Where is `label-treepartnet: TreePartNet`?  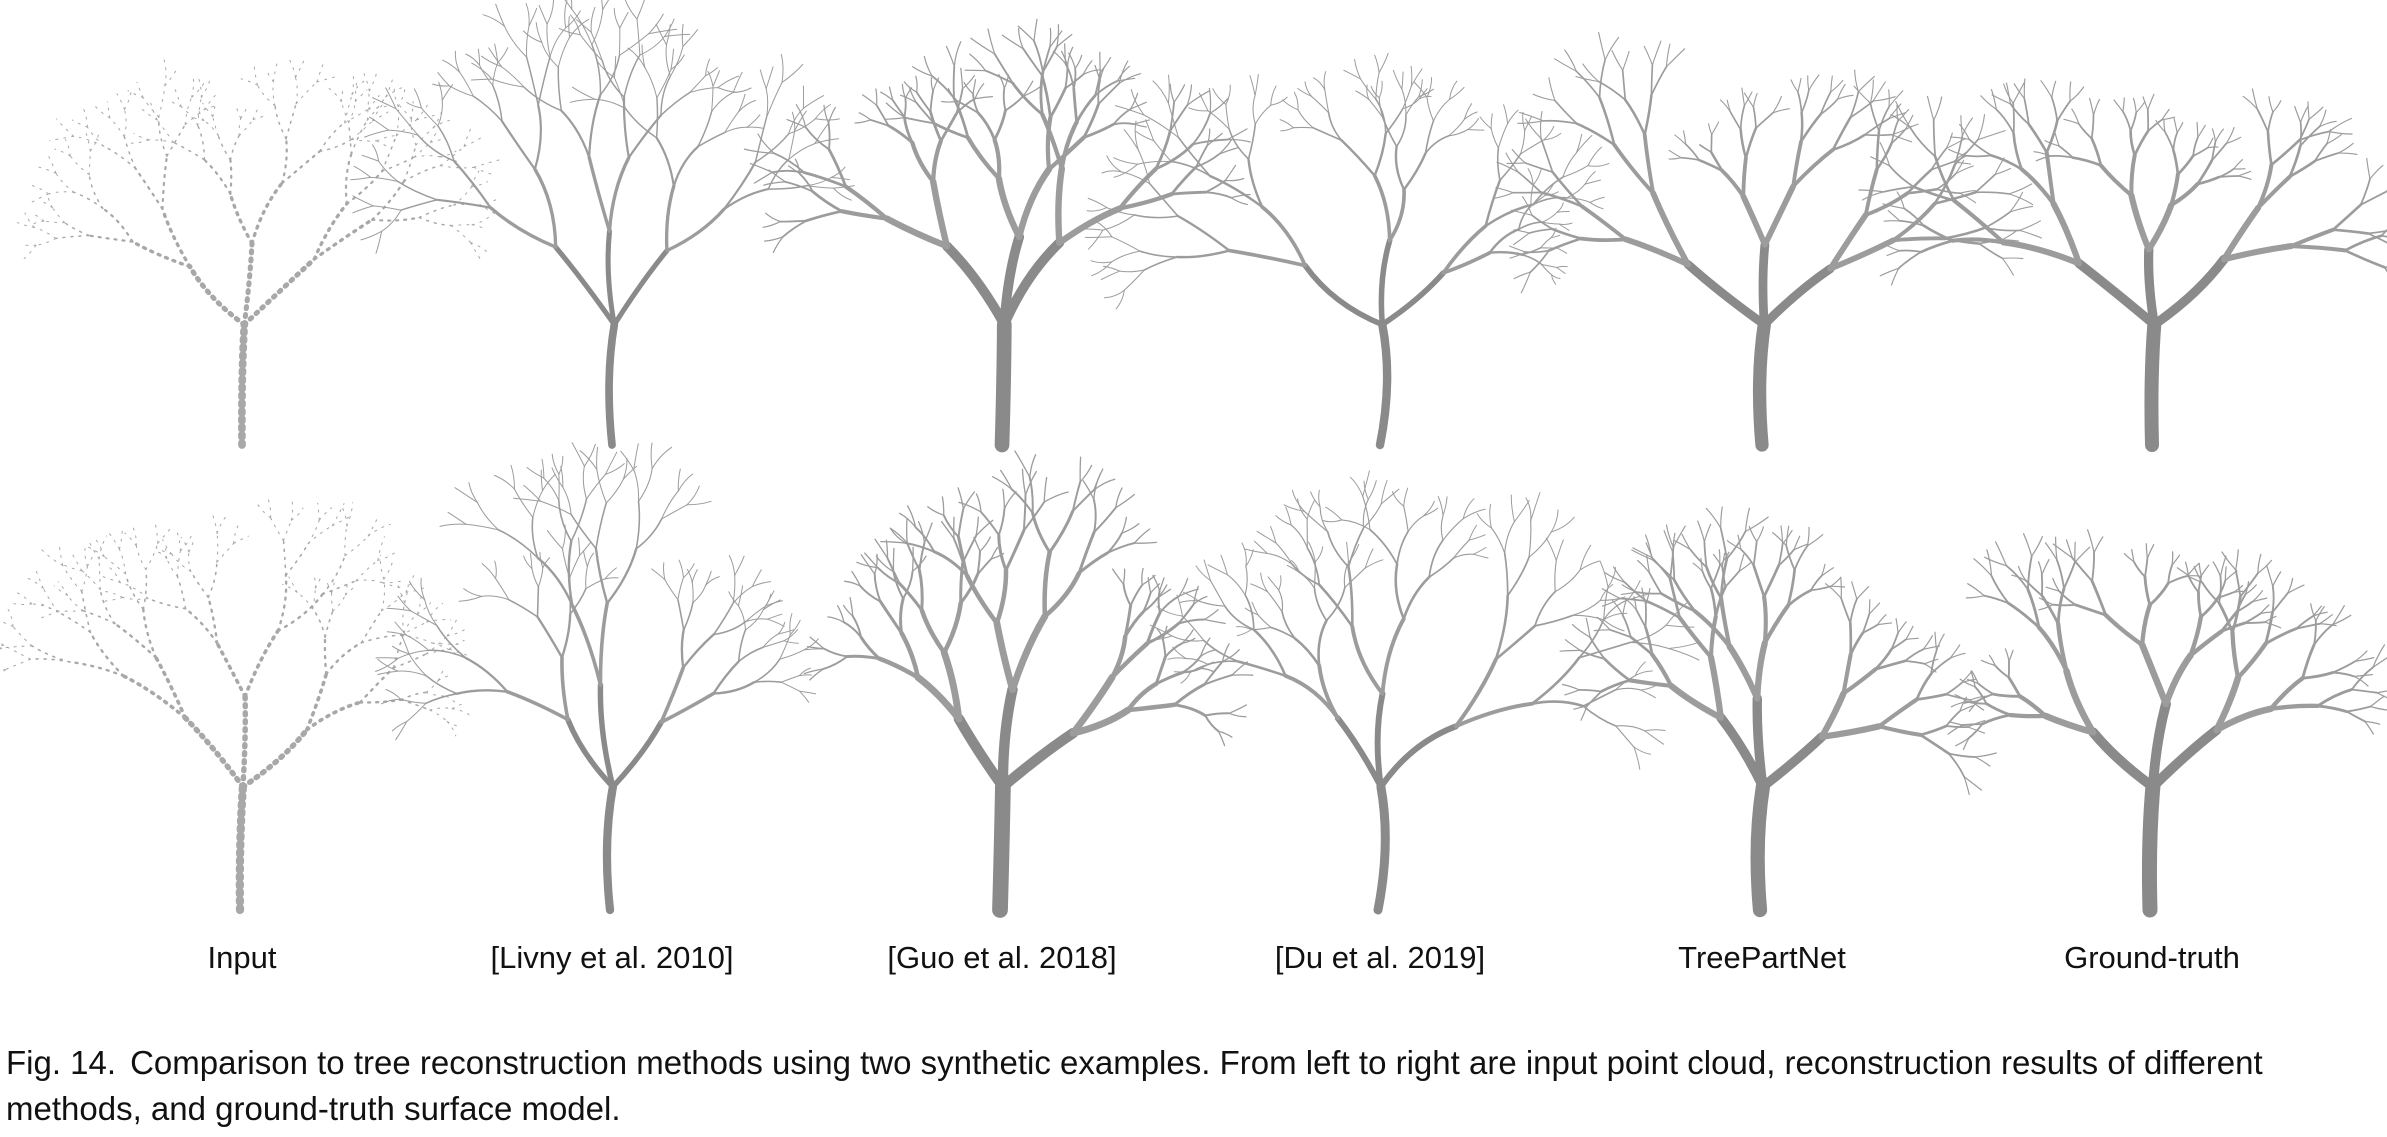
label-treepartnet: TreePartNet is located at coordinates (1762, 957).